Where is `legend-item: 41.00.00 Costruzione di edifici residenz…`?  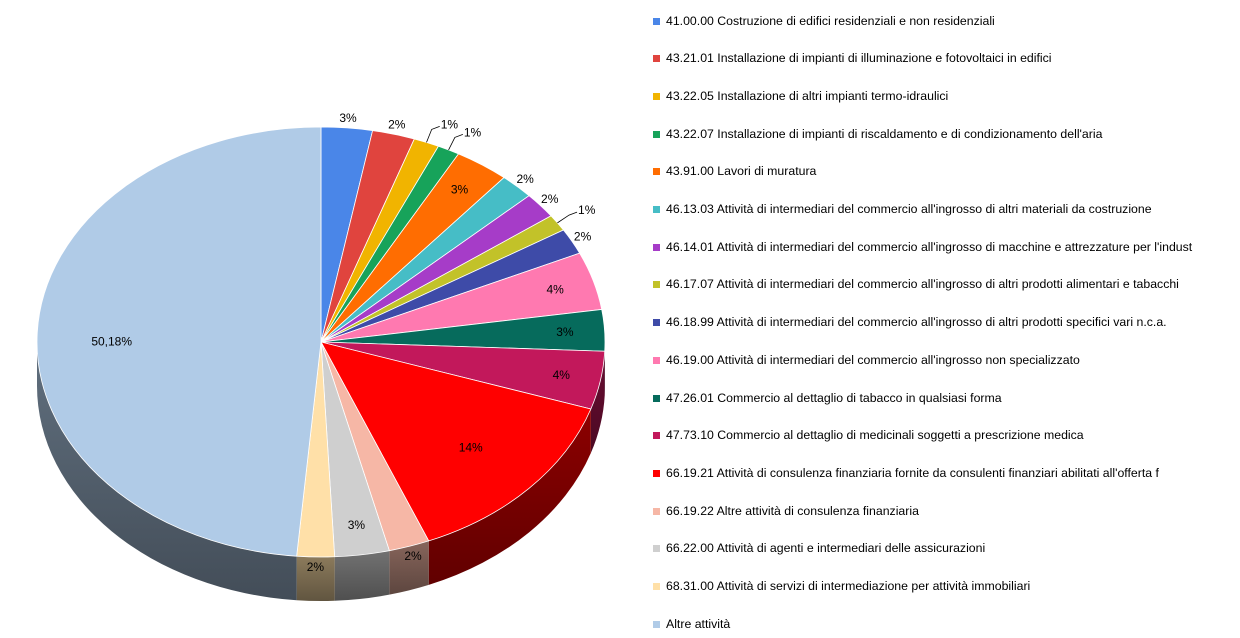
legend-item: 41.00.00 Costruzione di edifici residenz… is located at coordinates (942, 22).